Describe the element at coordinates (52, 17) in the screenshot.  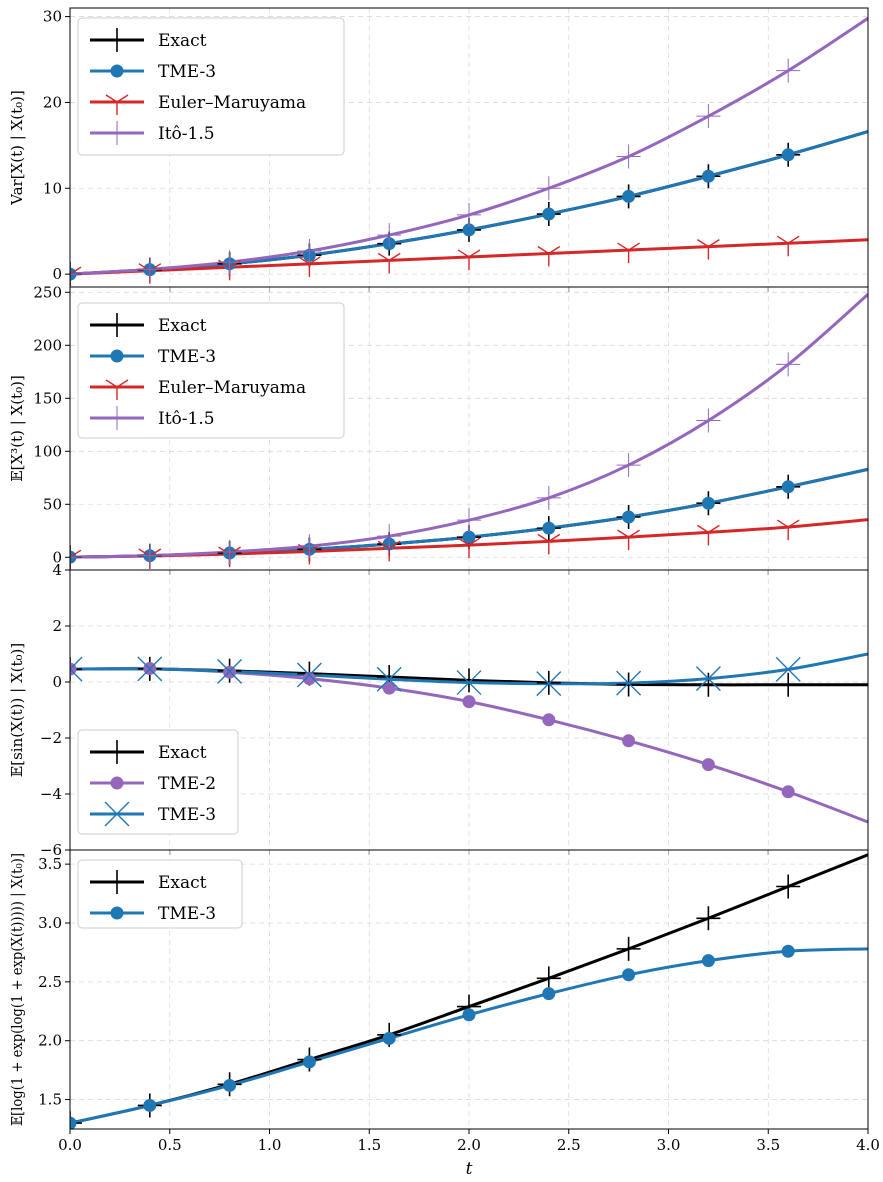
I see `y-tick-label: 30` at that location.